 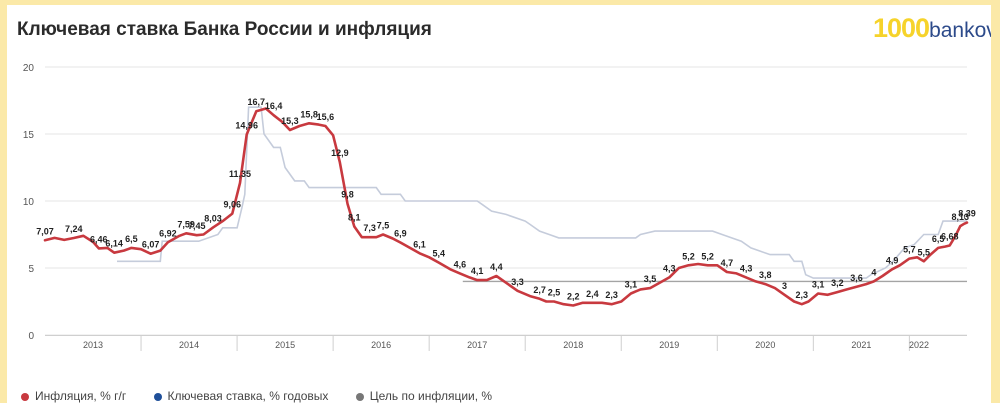 What do you see at coordinates (419, 244) in the screenshot?
I see `data-label-inflation: 6,1` at bounding box center [419, 244].